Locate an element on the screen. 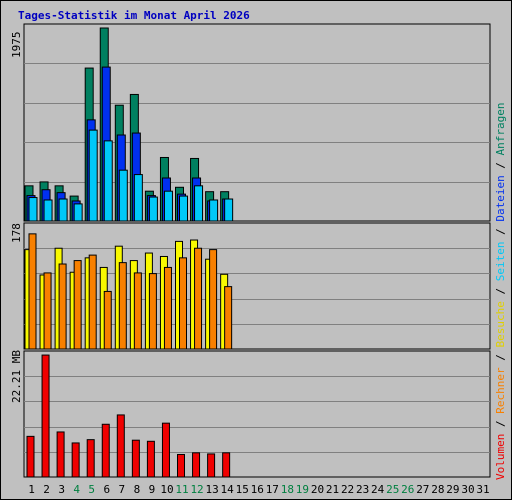 The width and height of the screenshot is (512, 500). day-label: 2 is located at coordinates (46, 489).